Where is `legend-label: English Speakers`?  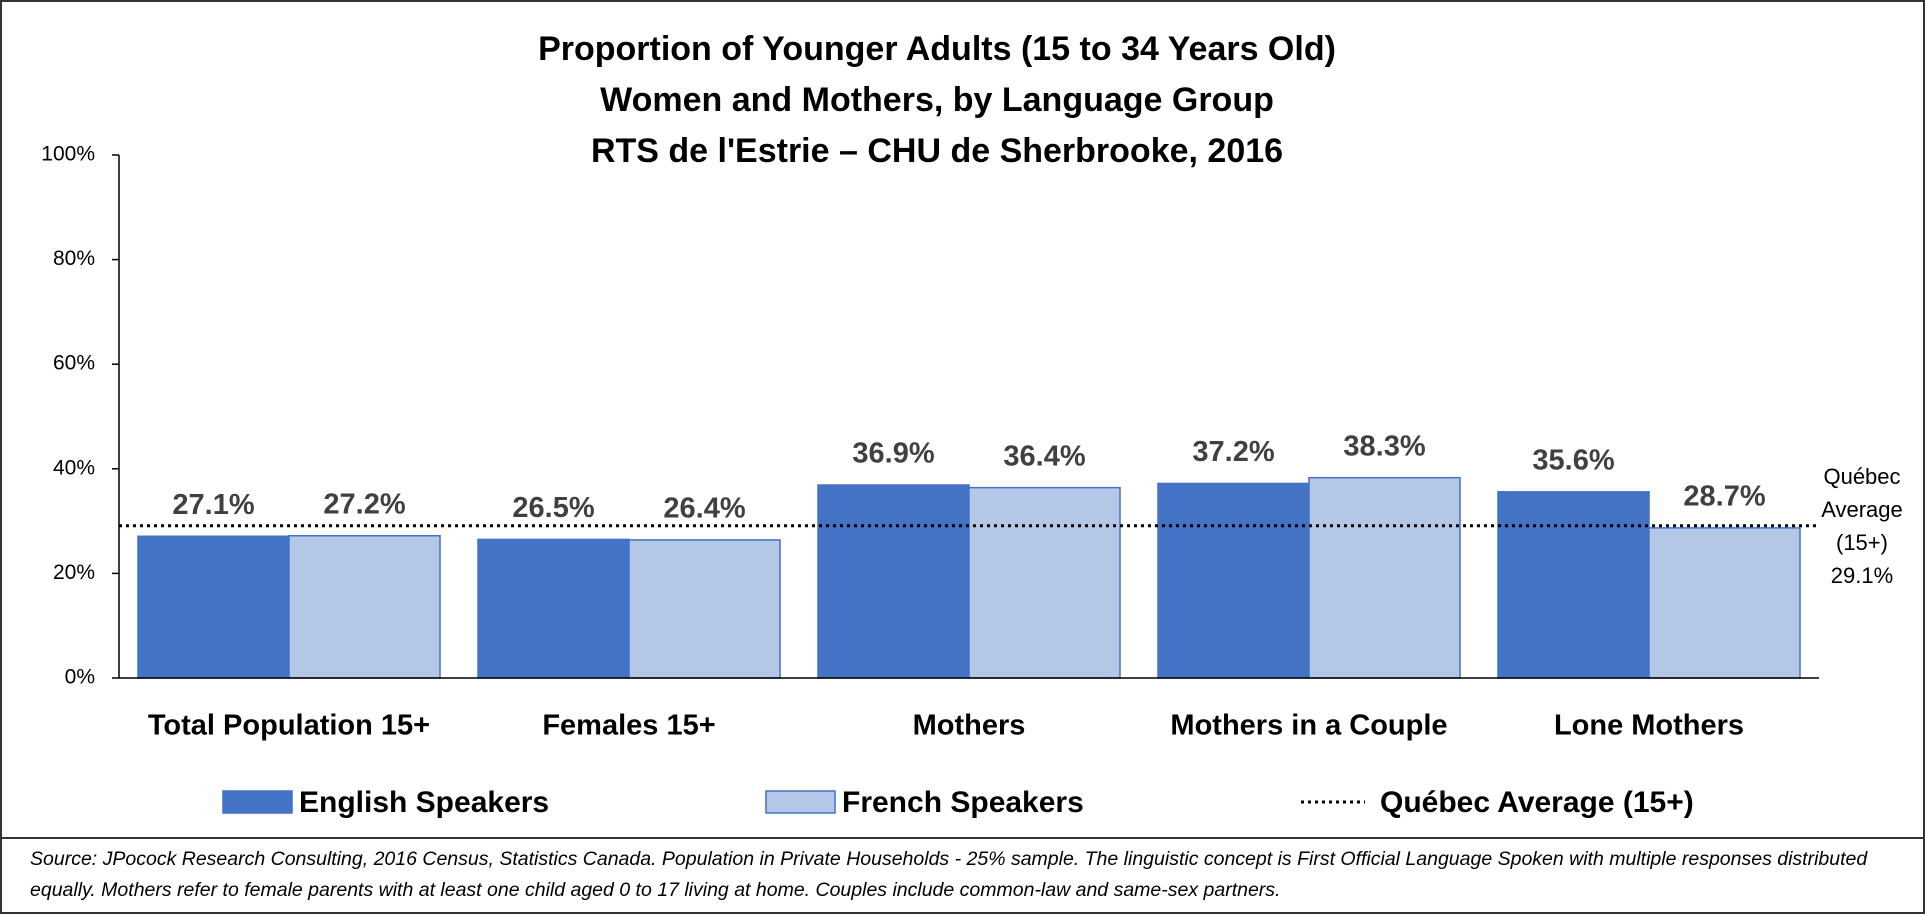 legend-label: English Speakers is located at coordinates (424, 802).